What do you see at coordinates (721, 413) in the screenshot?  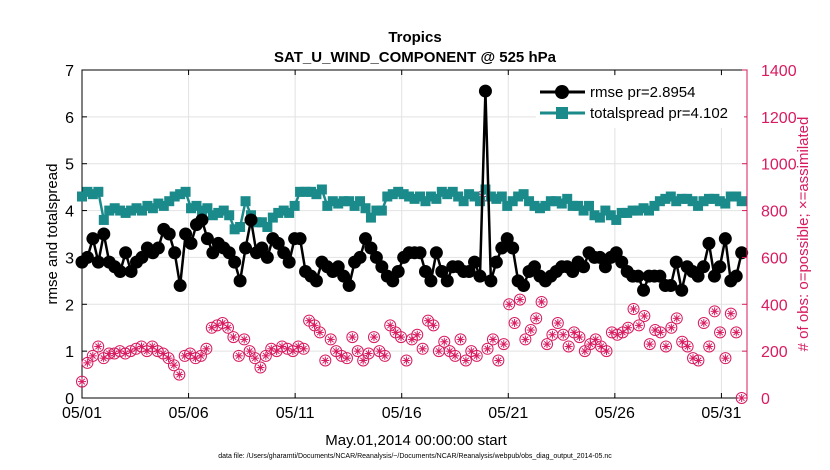 I see `x-tick-label: 05/31` at bounding box center [721, 413].